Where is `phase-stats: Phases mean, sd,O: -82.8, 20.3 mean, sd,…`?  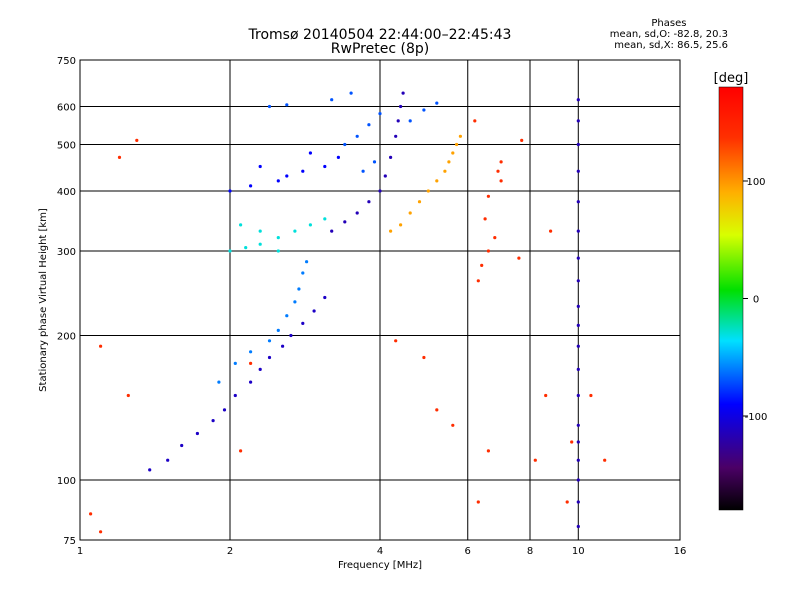 phase-stats: Phases mean, sd,O: -82.8, 20.3 mean, sd,… is located at coordinates (669, 34).